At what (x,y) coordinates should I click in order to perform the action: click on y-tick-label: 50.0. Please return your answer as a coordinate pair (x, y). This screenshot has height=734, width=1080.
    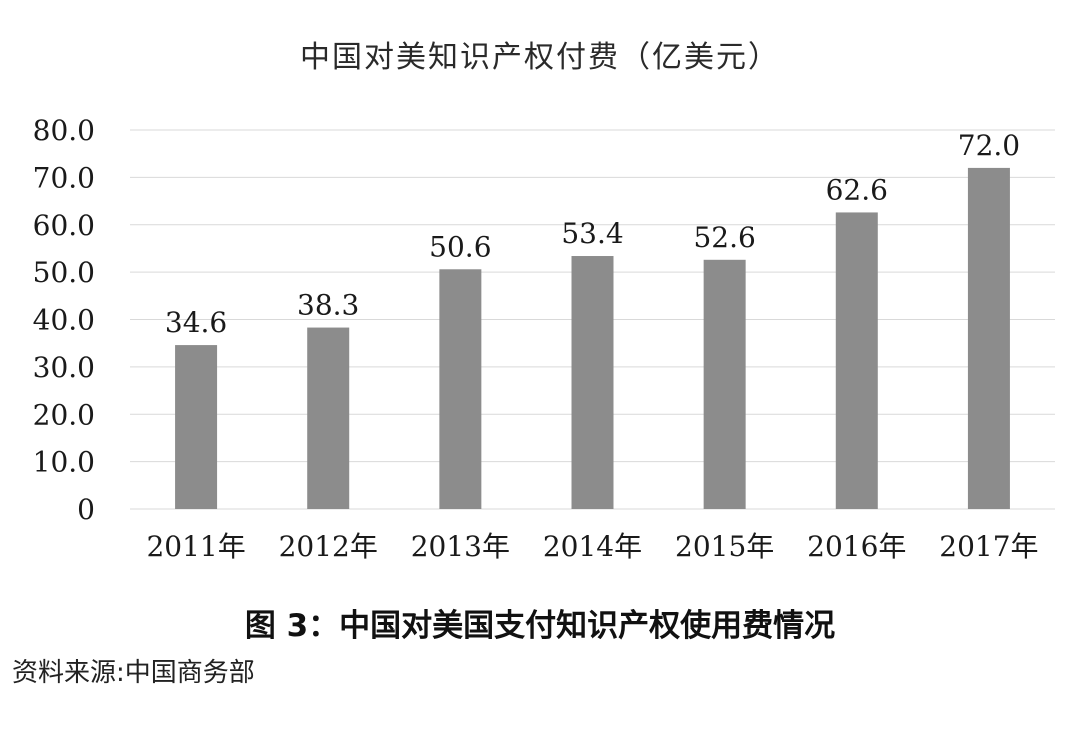
    Looking at the image, I should click on (64, 272).